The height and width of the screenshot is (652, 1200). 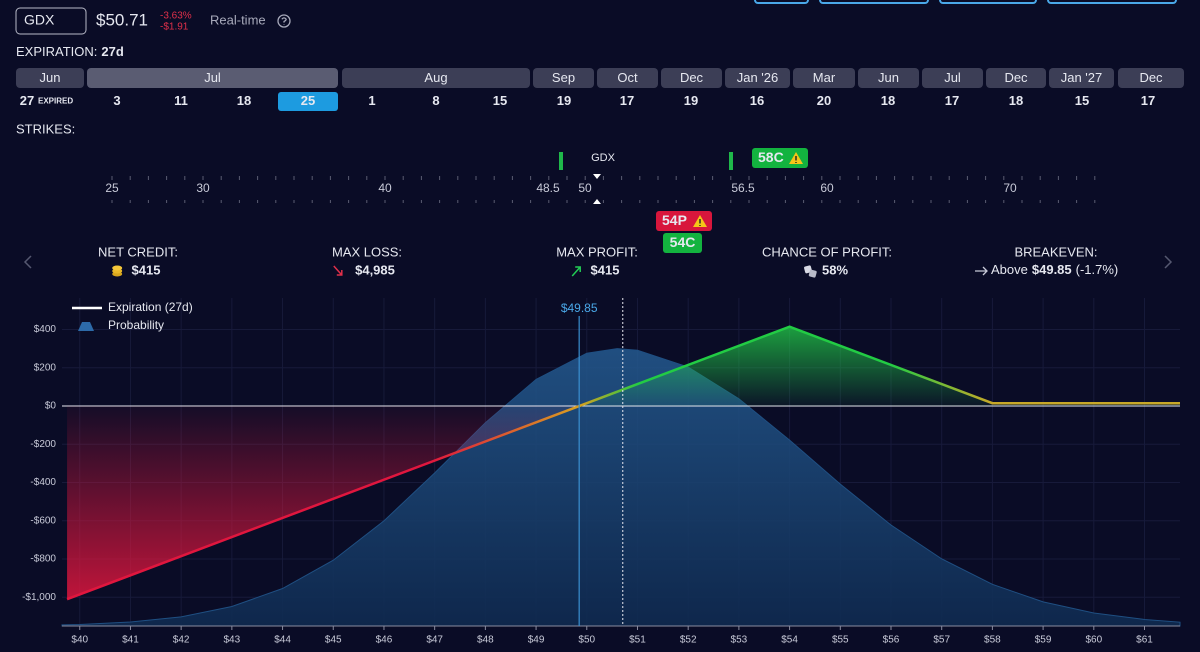 I want to click on month-label: Oct, so click(x=627, y=77).